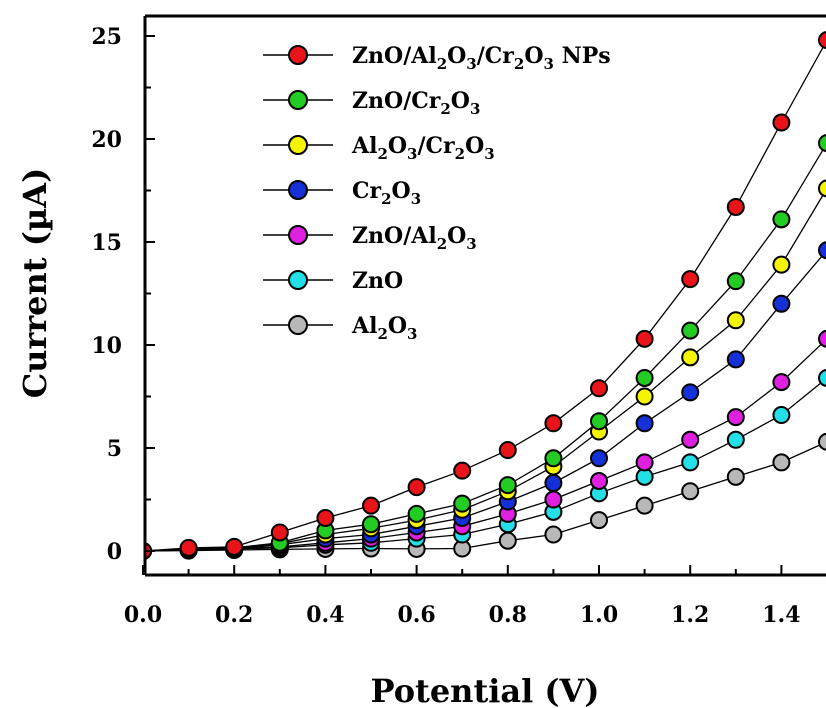  Describe the element at coordinates (416, 103) in the screenshot. I see `legend-label: ZnO/Cr2O3` at that location.